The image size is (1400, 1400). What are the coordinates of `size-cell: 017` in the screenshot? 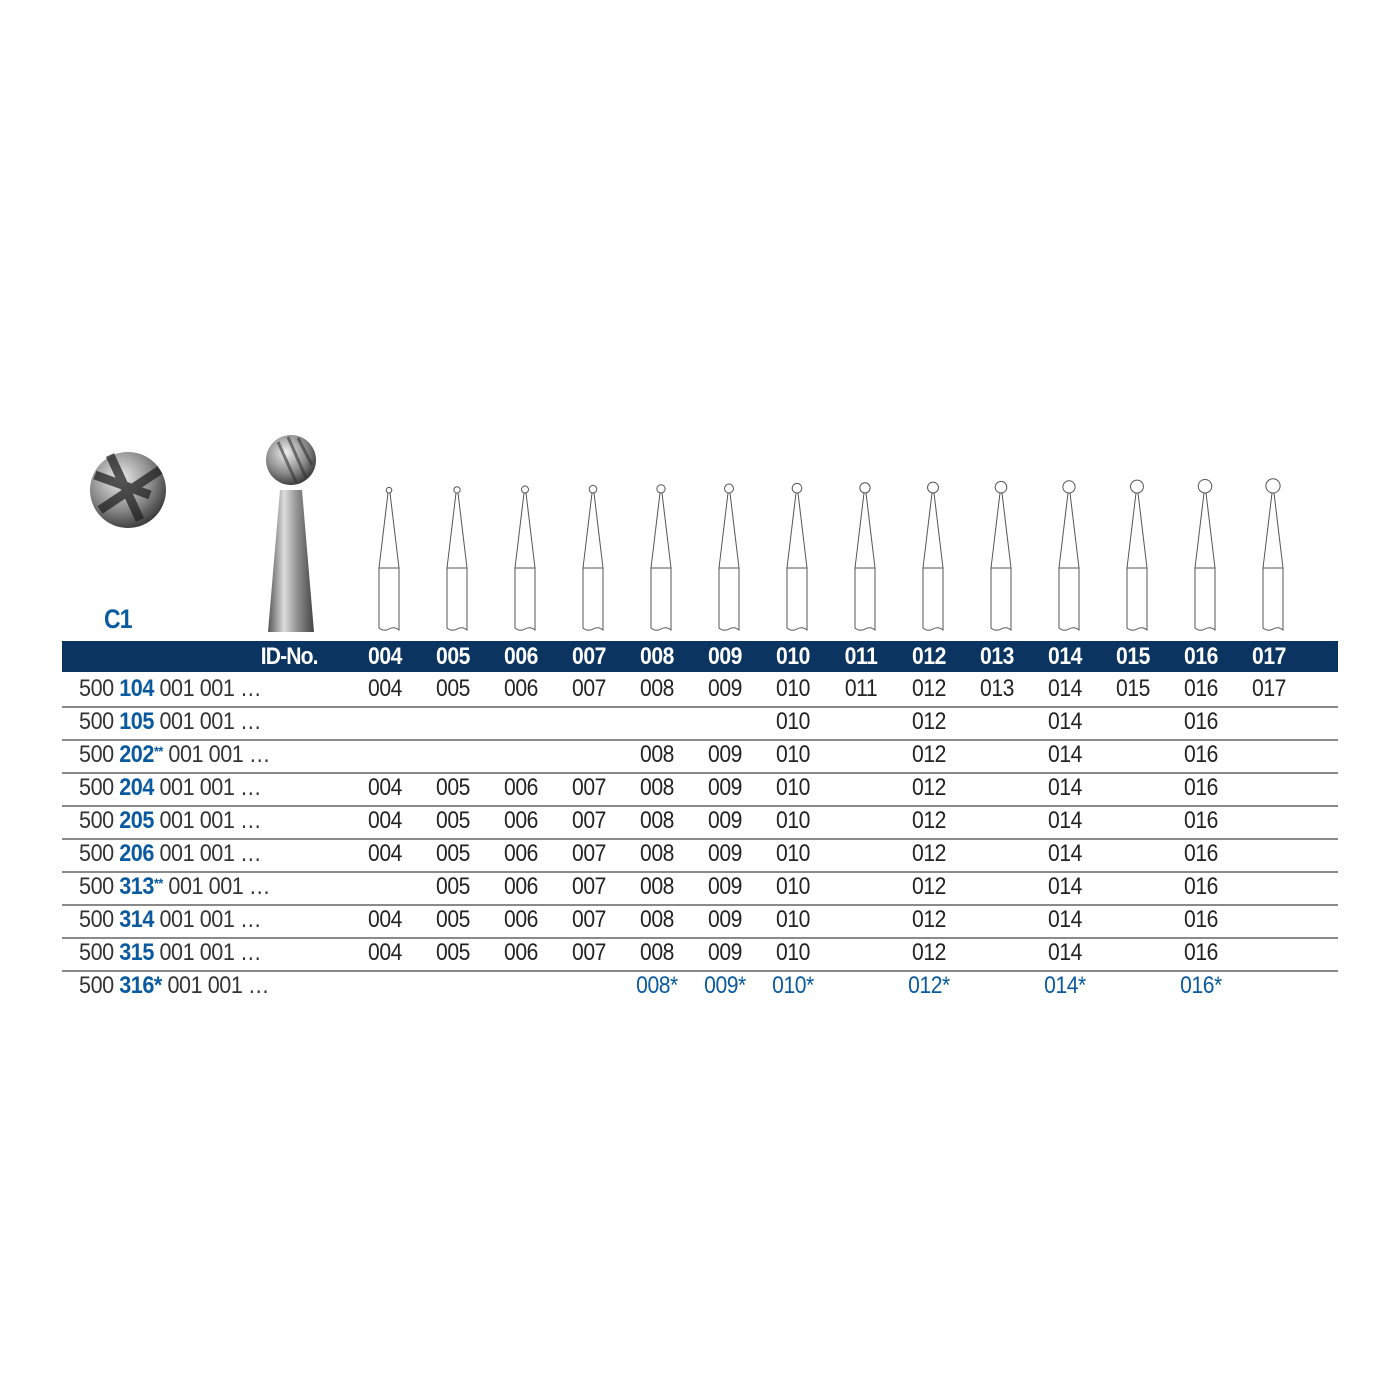 It's located at (1269, 688).